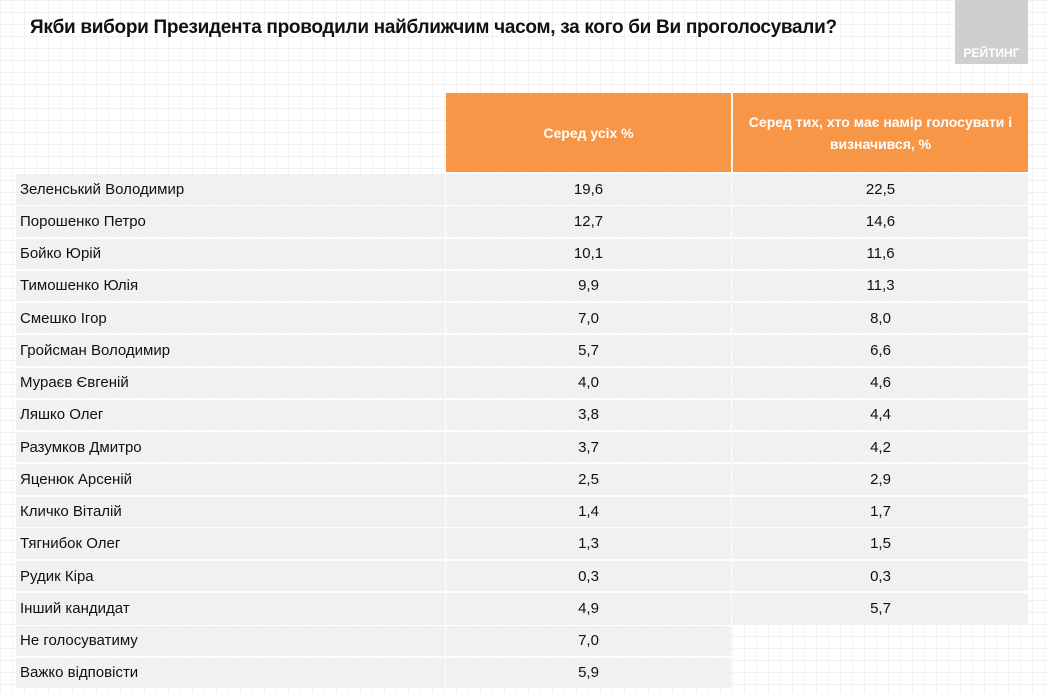 The width and height of the screenshot is (1048, 693). What do you see at coordinates (230, 132) in the screenshot?
I see `header-empty` at bounding box center [230, 132].